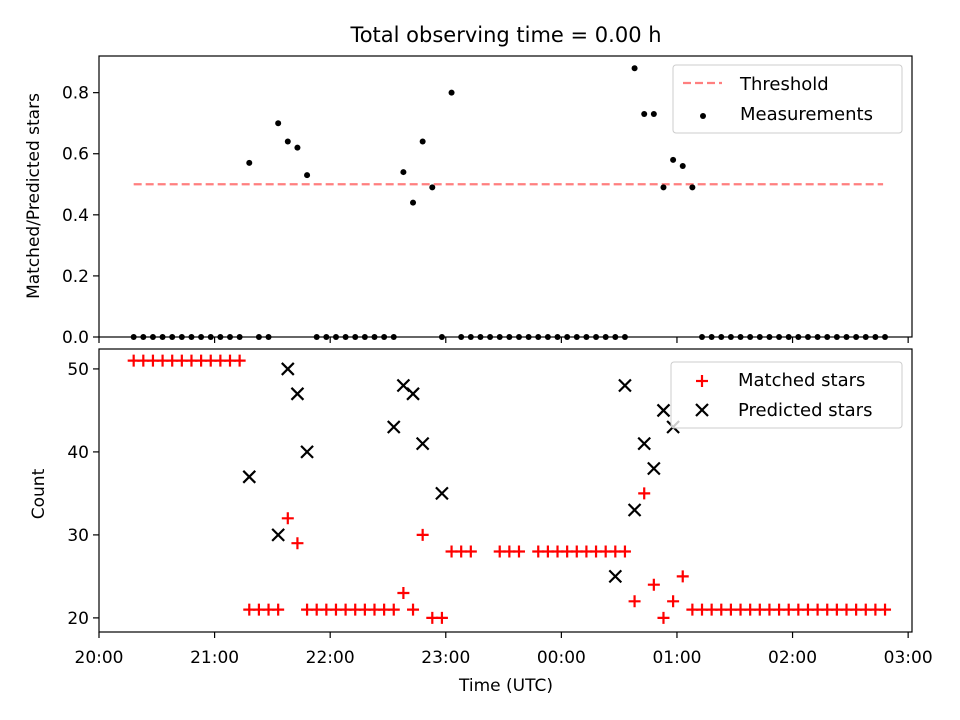 The height and width of the screenshot is (720, 960). Describe the element at coordinates (78, 619) in the screenshot. I see `count-ytick-label: 20` at that location.